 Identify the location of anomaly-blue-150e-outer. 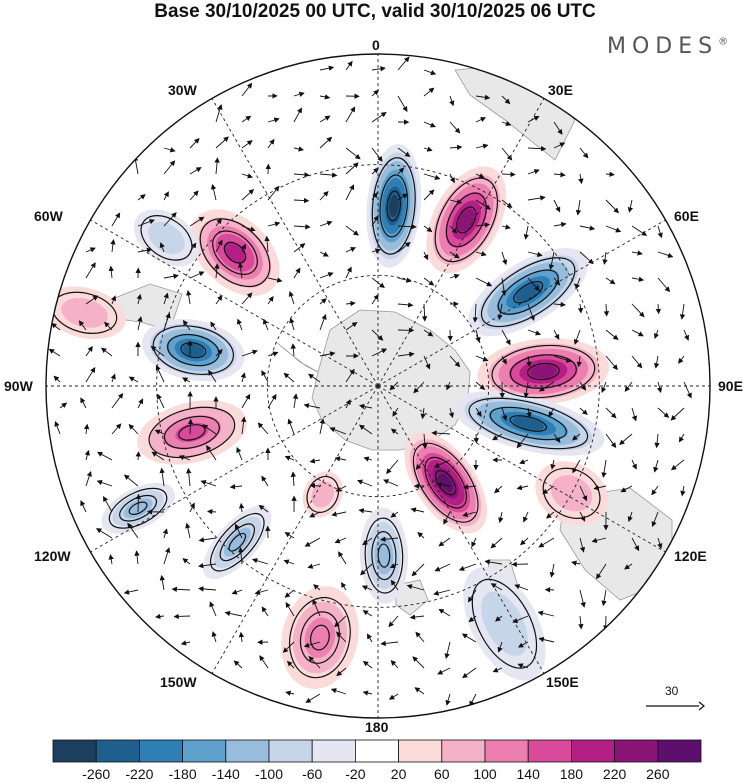
(504, 623).